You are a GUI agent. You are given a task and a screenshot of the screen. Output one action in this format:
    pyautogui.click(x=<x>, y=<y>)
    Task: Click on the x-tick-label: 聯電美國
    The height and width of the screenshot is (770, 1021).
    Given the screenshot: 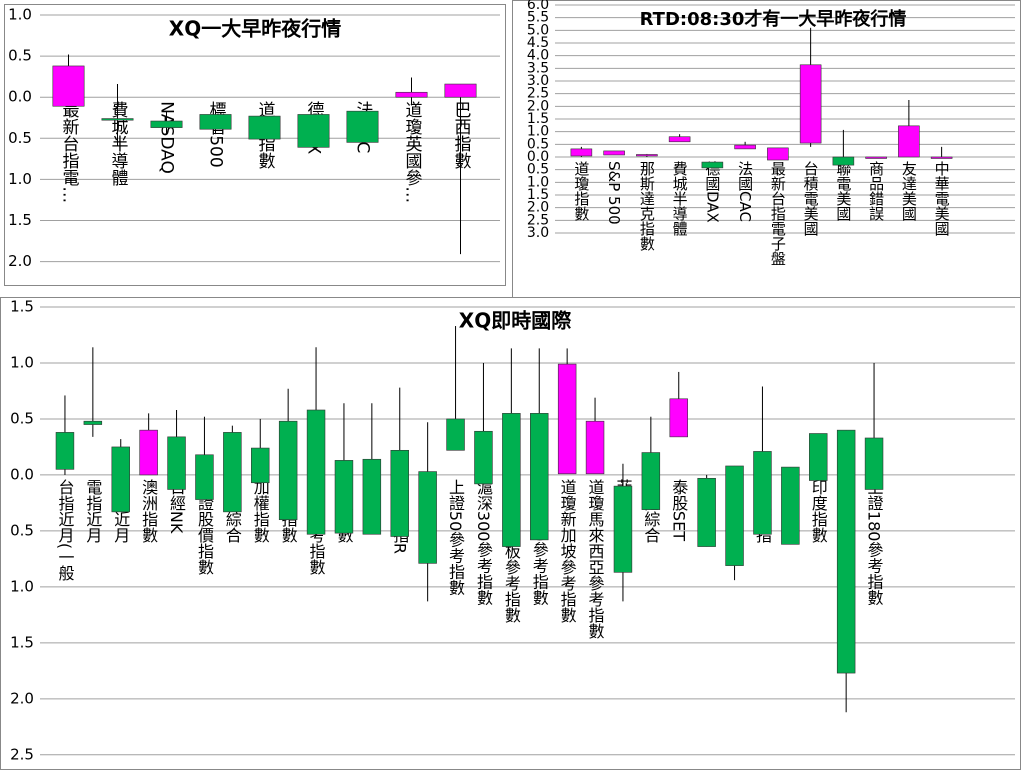 What is the action you would take?
    pyautogui.click(x=843, y=191)
    